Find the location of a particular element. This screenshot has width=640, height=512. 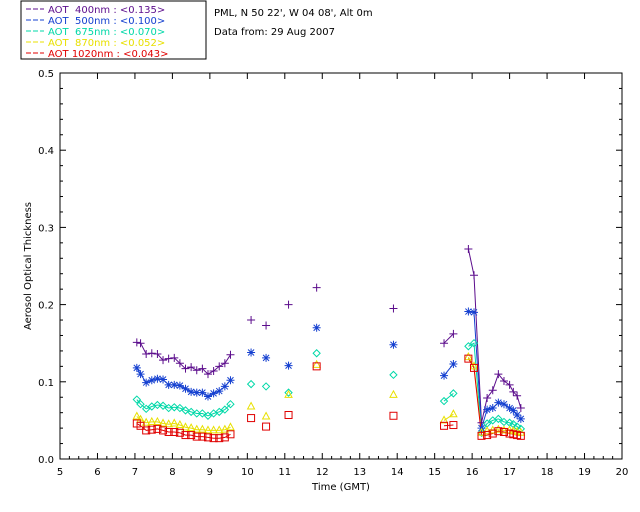

x-tick-label: 6 is located at coordinates (97, 472).